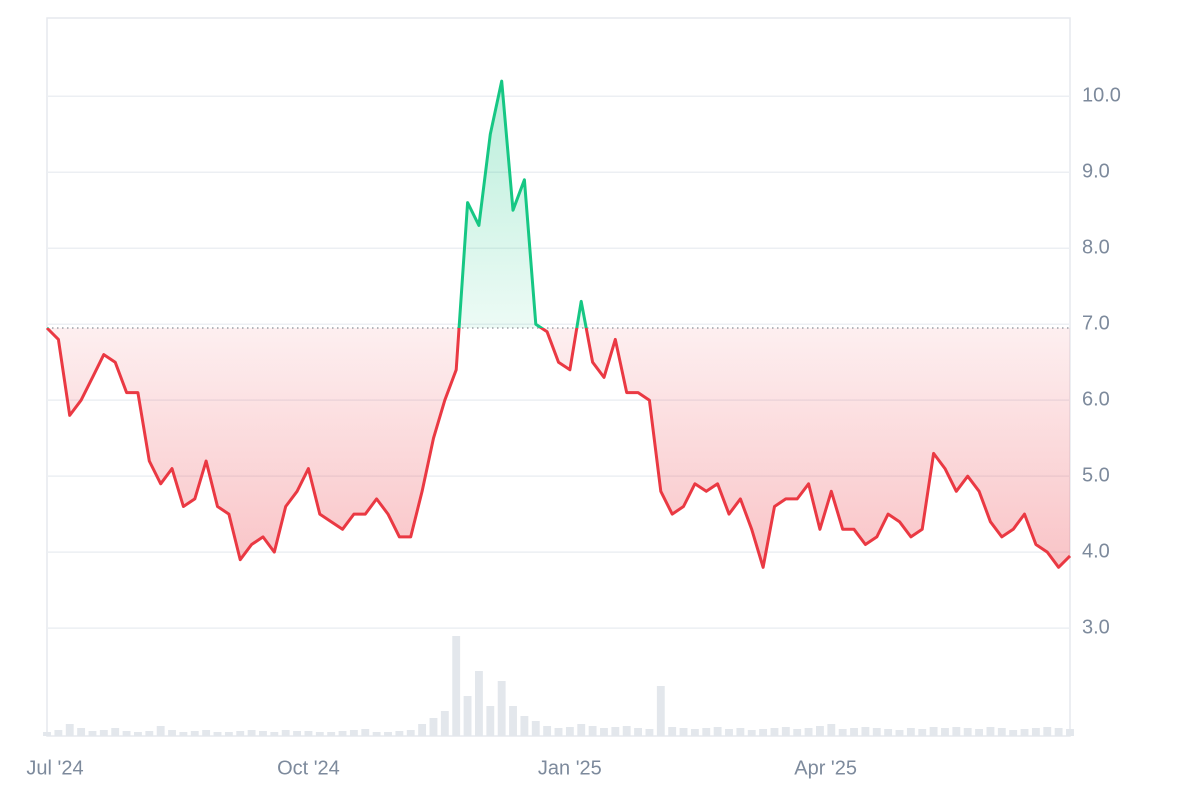 The width and height of the screenshot is (1200, 800). Describe the element at coordinates (54, 768) in the screenshot. I see `x-tick-label: Jul '24` at that location.